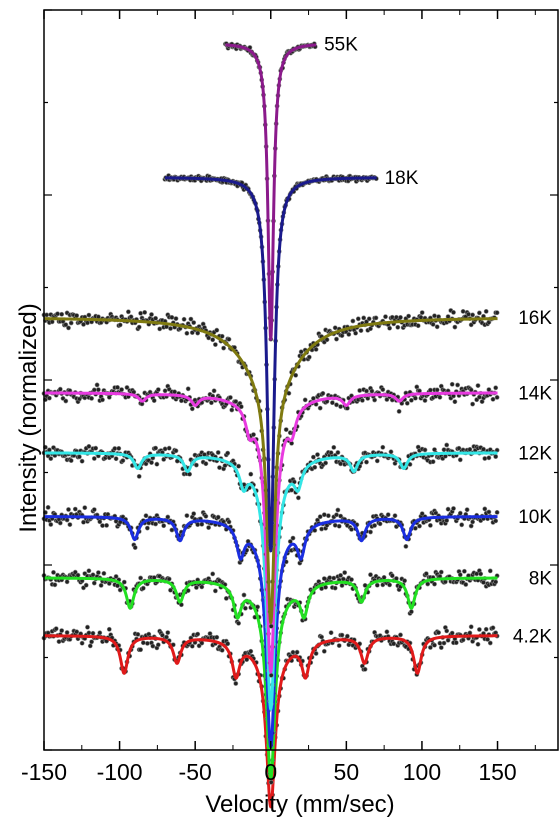 This screenshot has height=821, width=560. Describe the element at coordinates (422, 772) in the screenshot. I see `x-tick-label: 100` at that location.